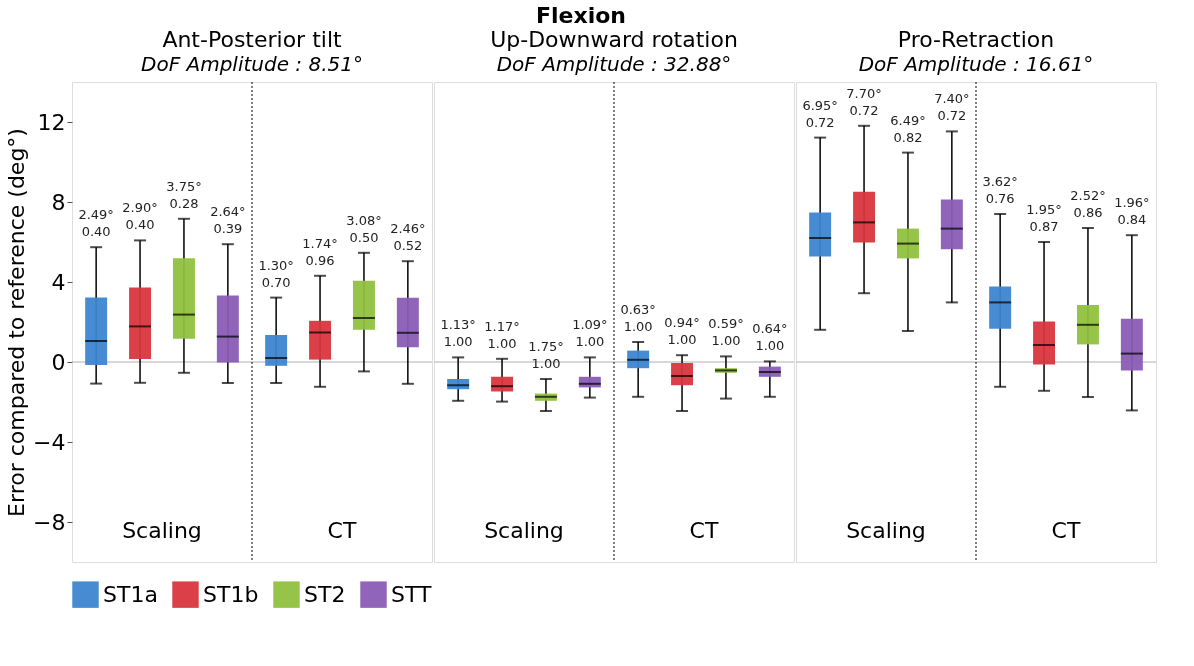 The width and height of the screenshot is (1194, 666). I want to click on chart-title: Pro-Retraction, so click(976, 39).